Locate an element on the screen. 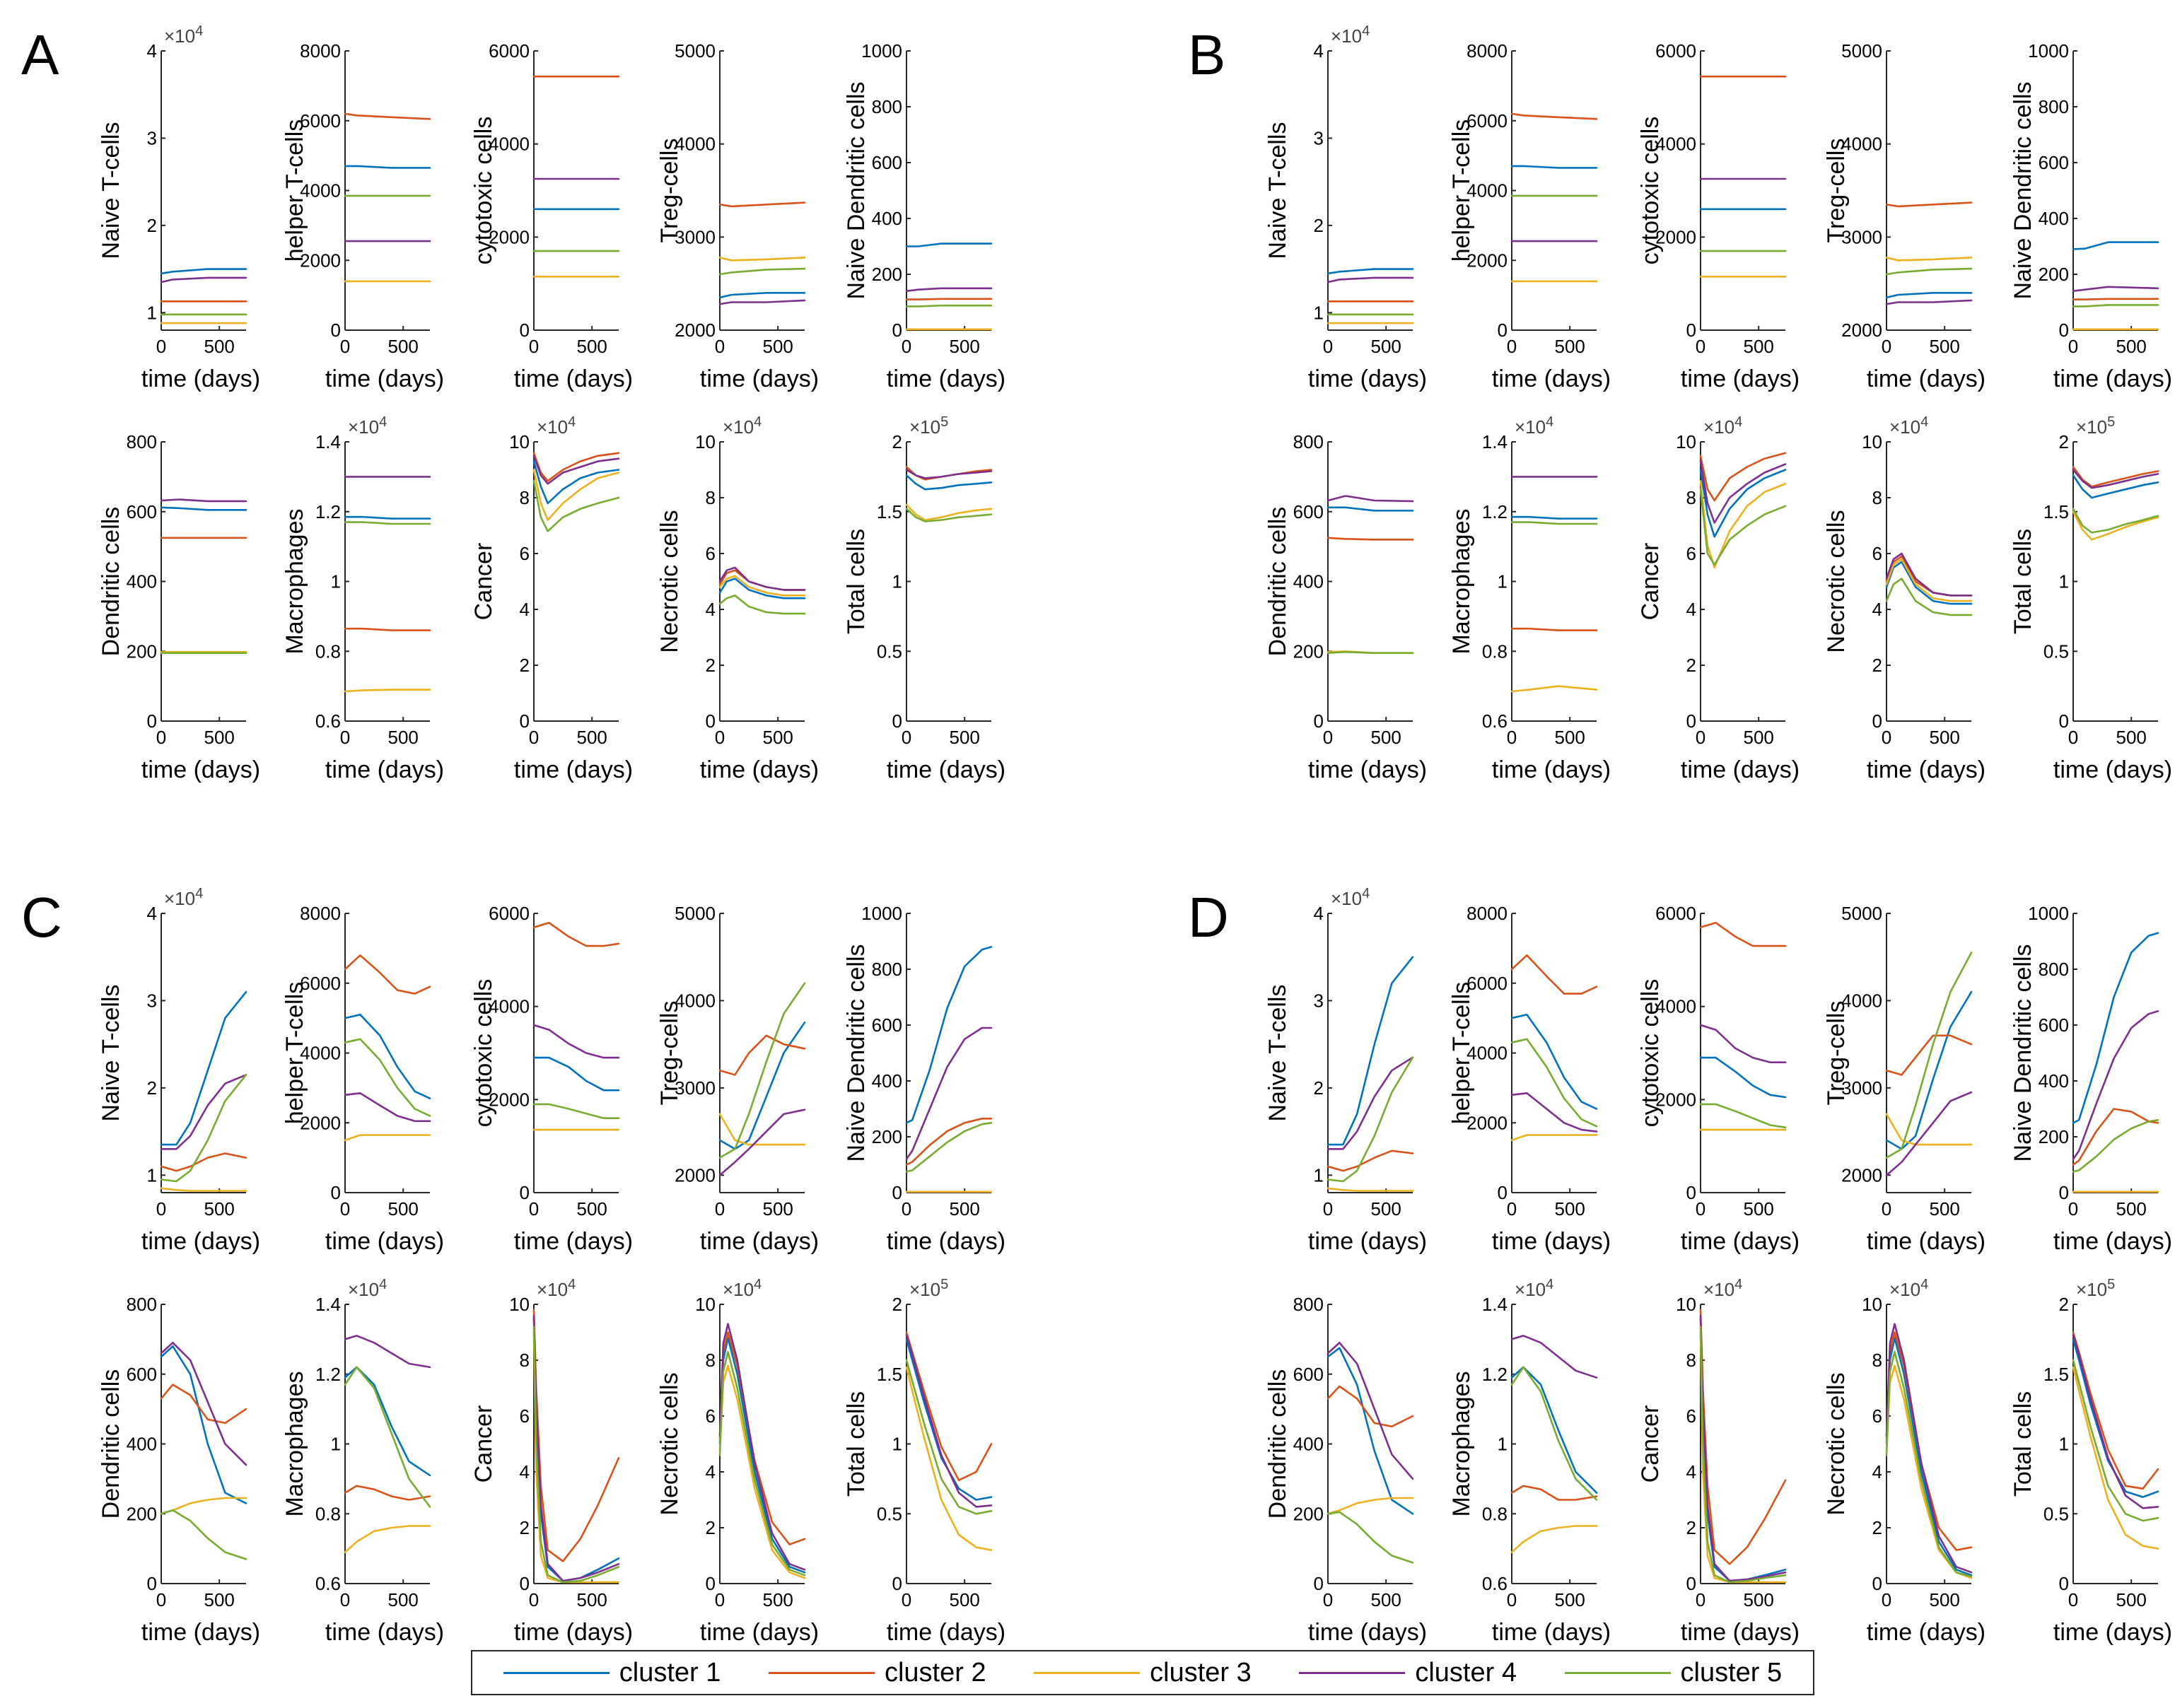 Image resolution: width=2175 pixels, height=1708 pixels. y-tick-label: 8 is located at coordinates (711, 1360).